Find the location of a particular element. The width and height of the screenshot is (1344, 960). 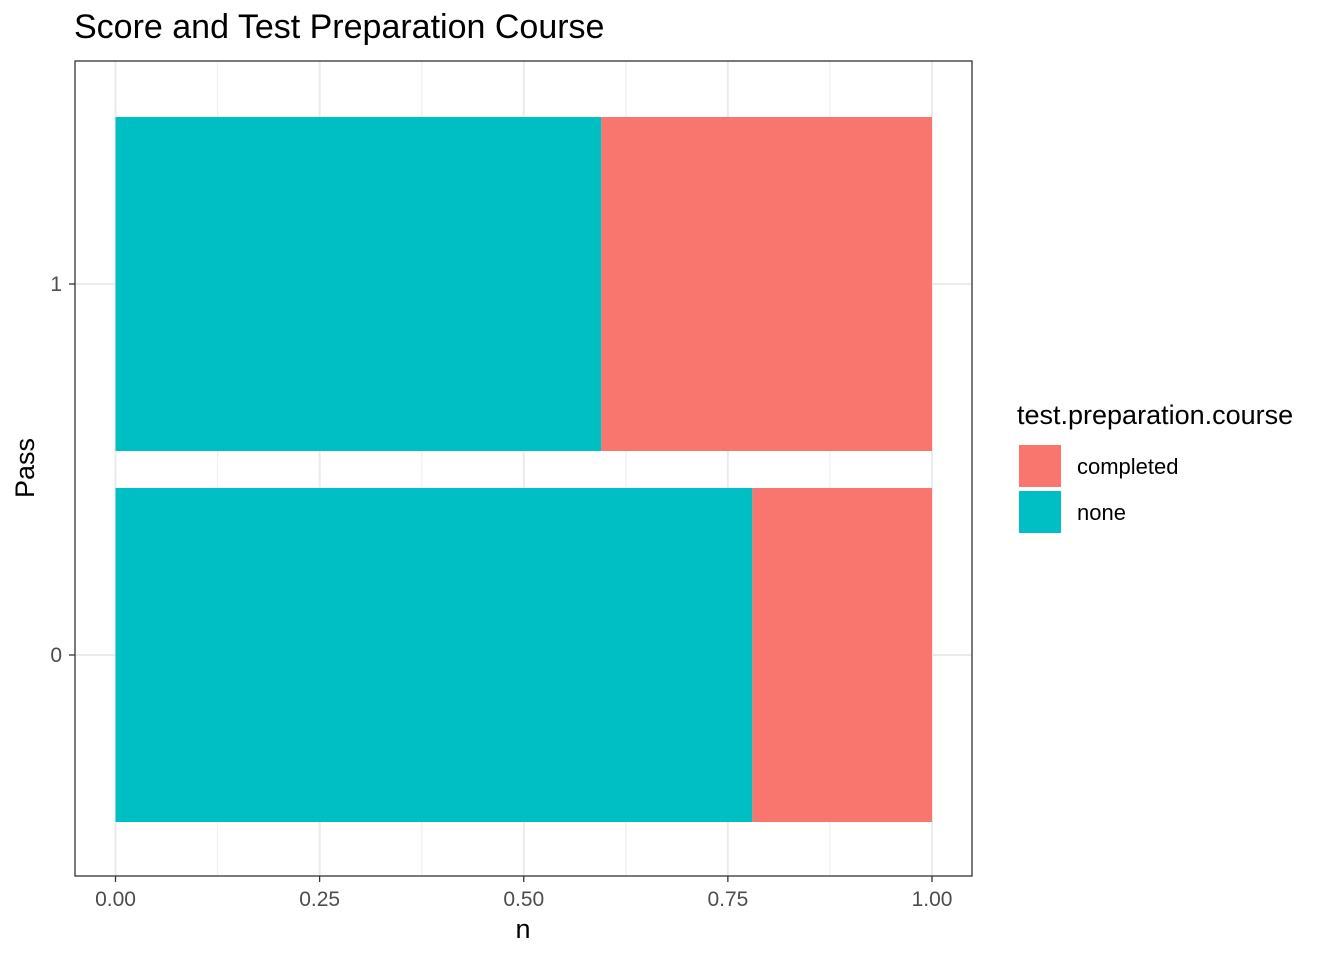

x-axis: 0.00 0.25 0.50 0.75 1.00 is located at coordinates (523, 893).